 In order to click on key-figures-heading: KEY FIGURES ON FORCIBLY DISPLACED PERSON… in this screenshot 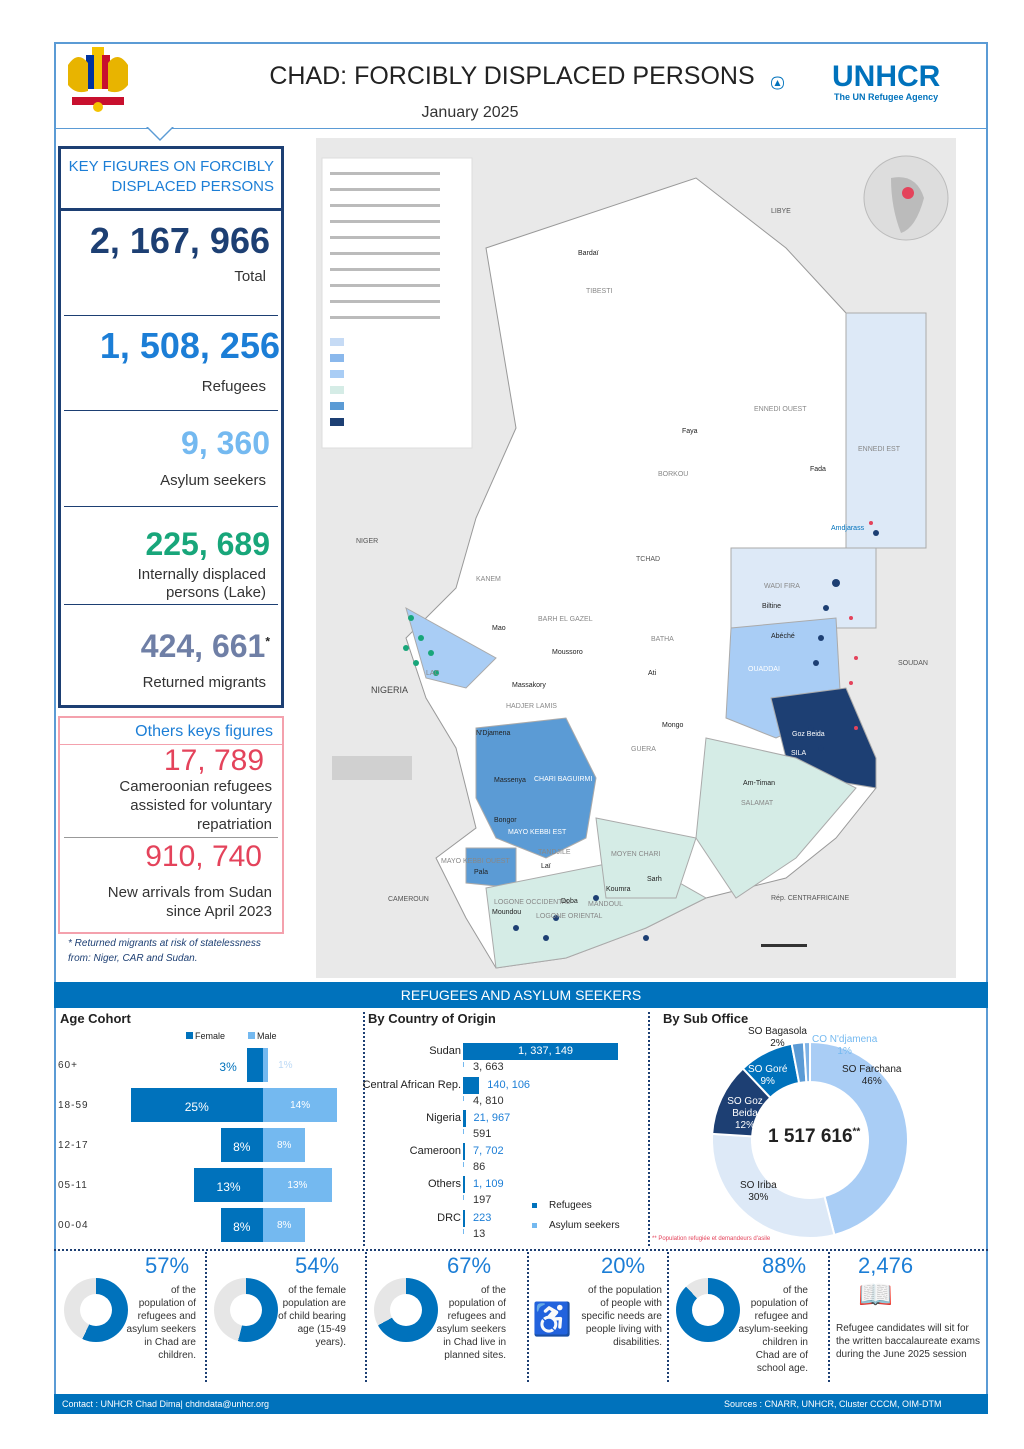, I will do `click(171, 176)`.